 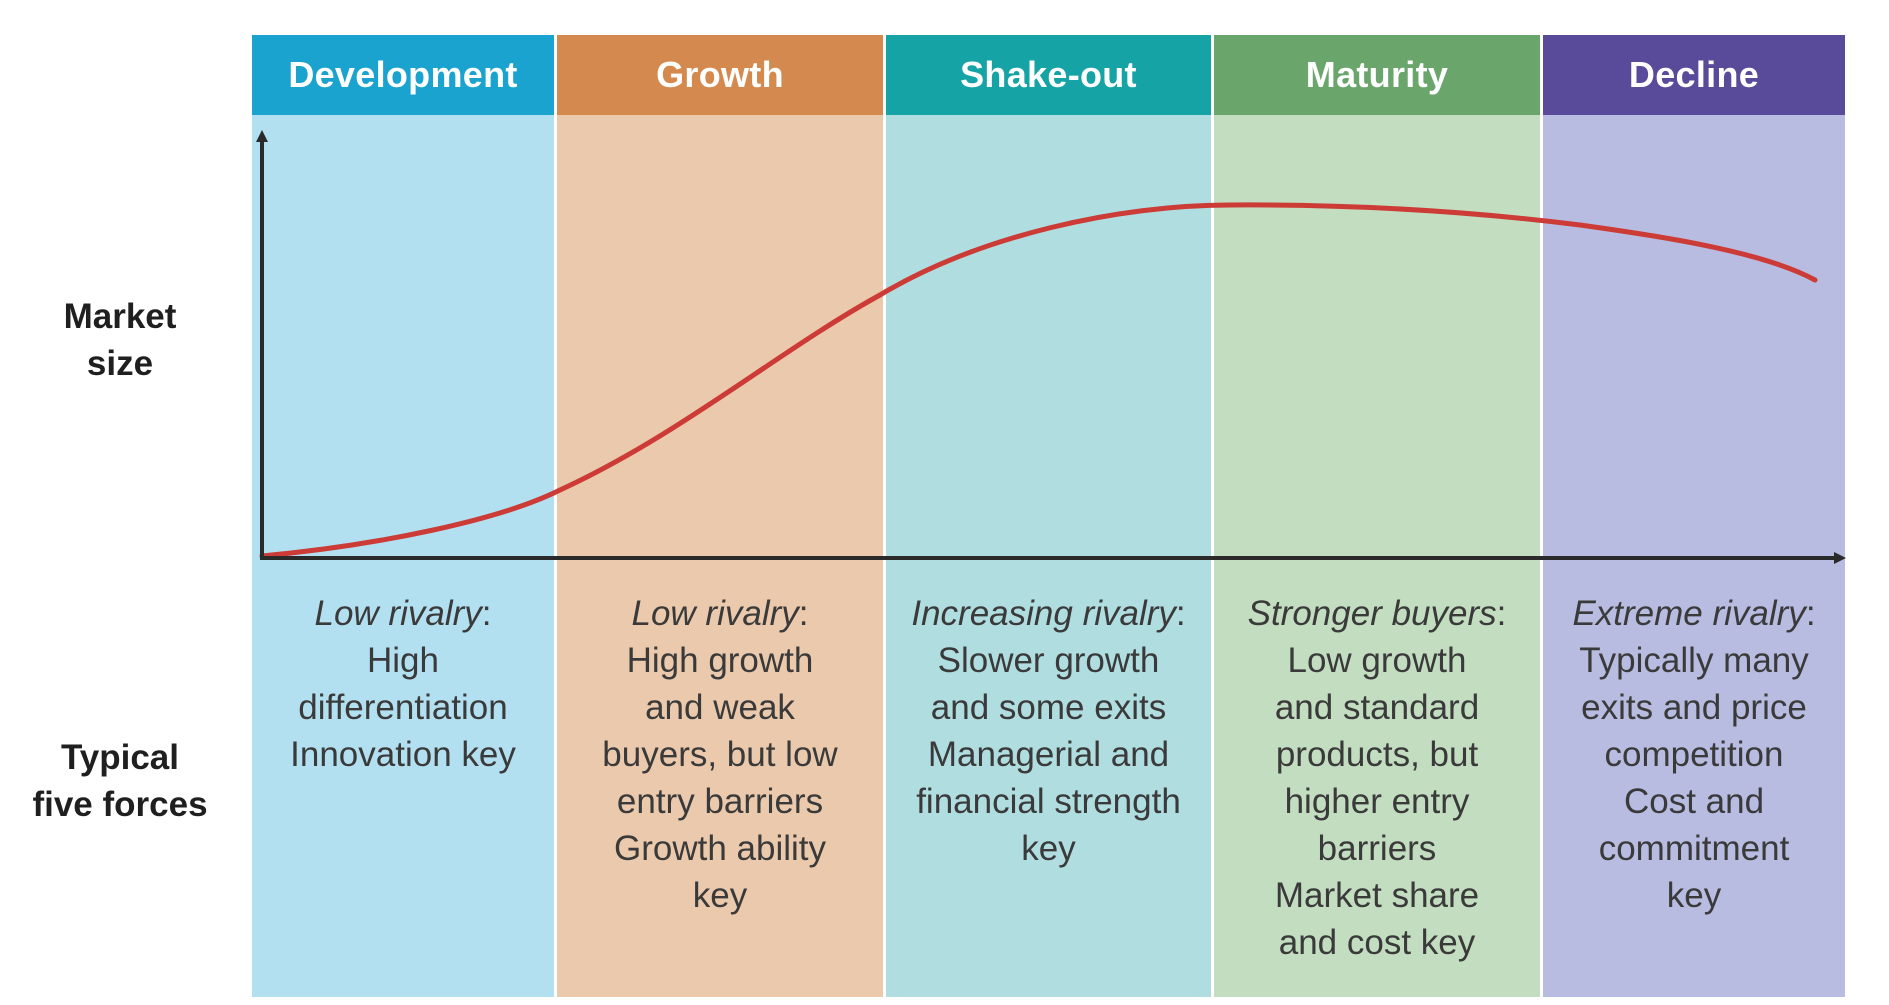 I want to click on stage-header: Maturity, so click(x=1377, y=75).